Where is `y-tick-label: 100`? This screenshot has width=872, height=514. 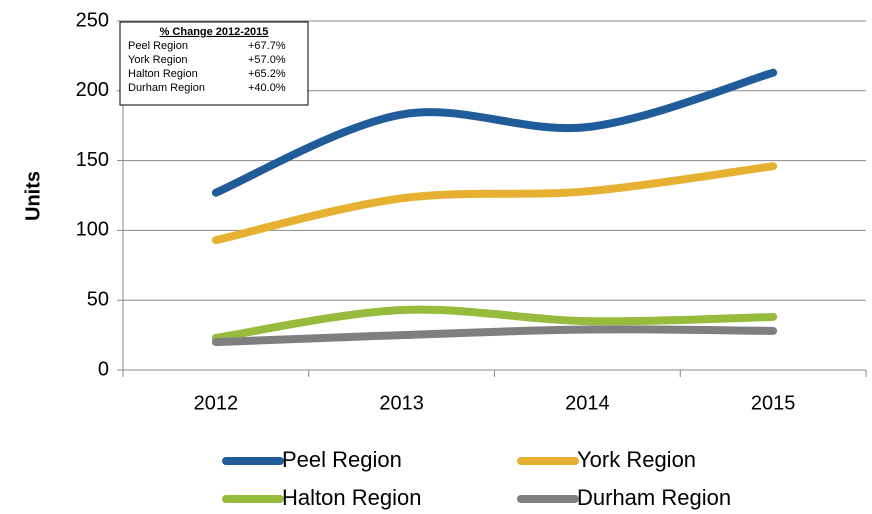 y-tick-label: 100 is located at coordinates (92, 230).